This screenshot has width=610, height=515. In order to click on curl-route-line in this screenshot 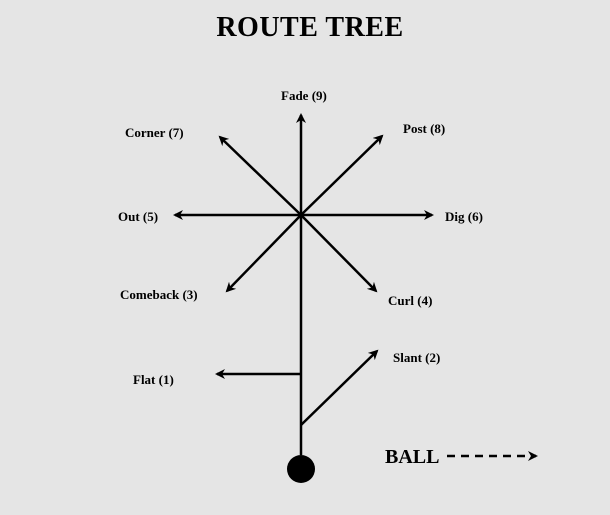, I will do `click(339, 253)`.